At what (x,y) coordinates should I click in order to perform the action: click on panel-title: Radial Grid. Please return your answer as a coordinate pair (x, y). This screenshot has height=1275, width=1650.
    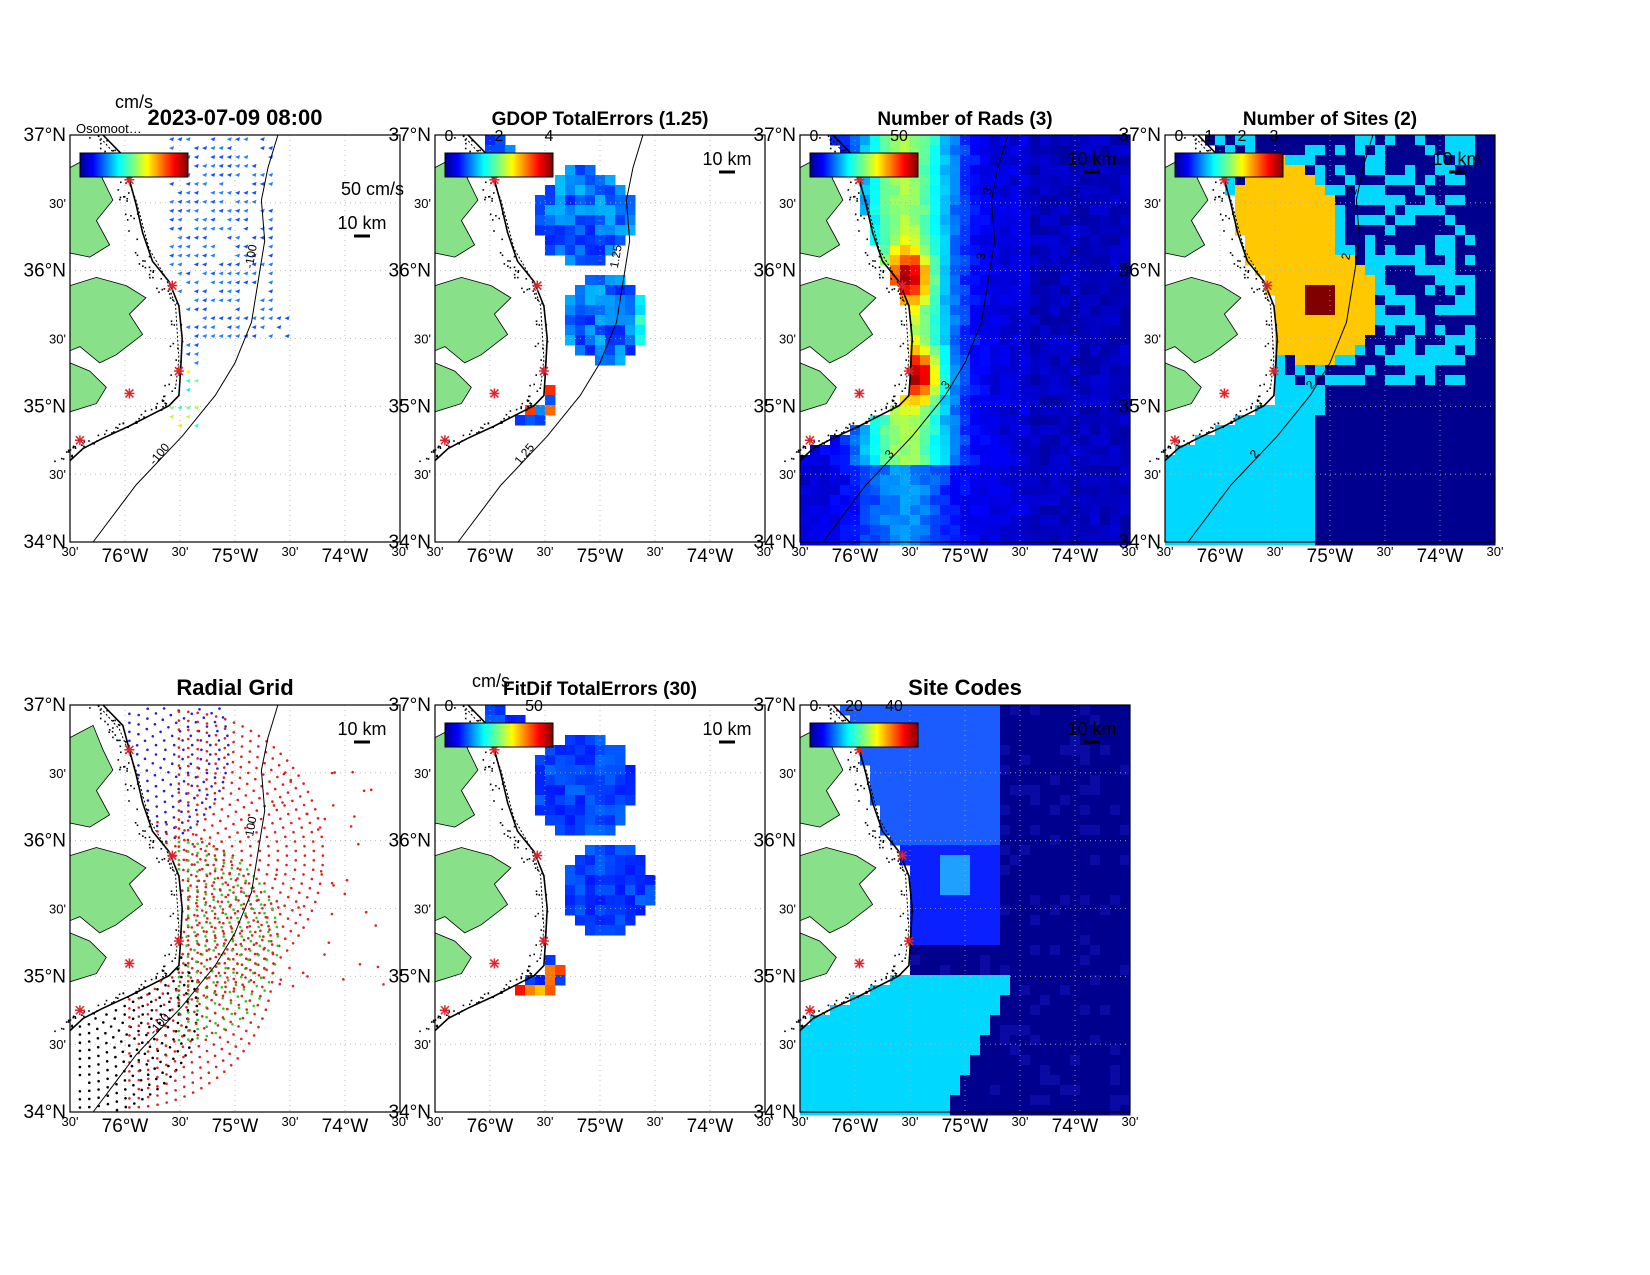
    Looking at the image, I should click on (234, 687).